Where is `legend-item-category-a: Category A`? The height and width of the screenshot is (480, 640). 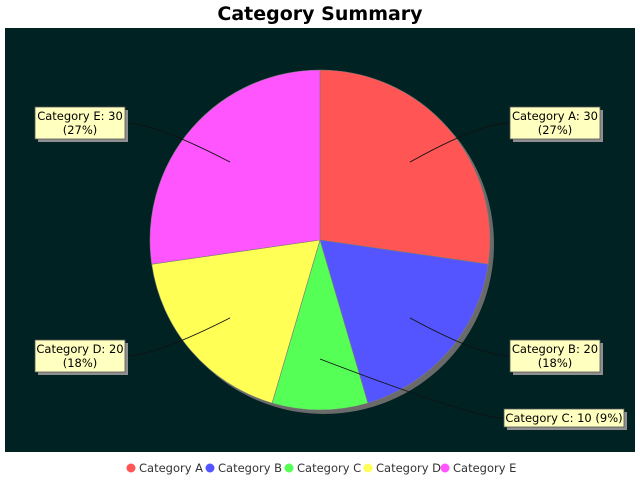
legend-item-category-a: Category A is located at coordinates (164, 468).